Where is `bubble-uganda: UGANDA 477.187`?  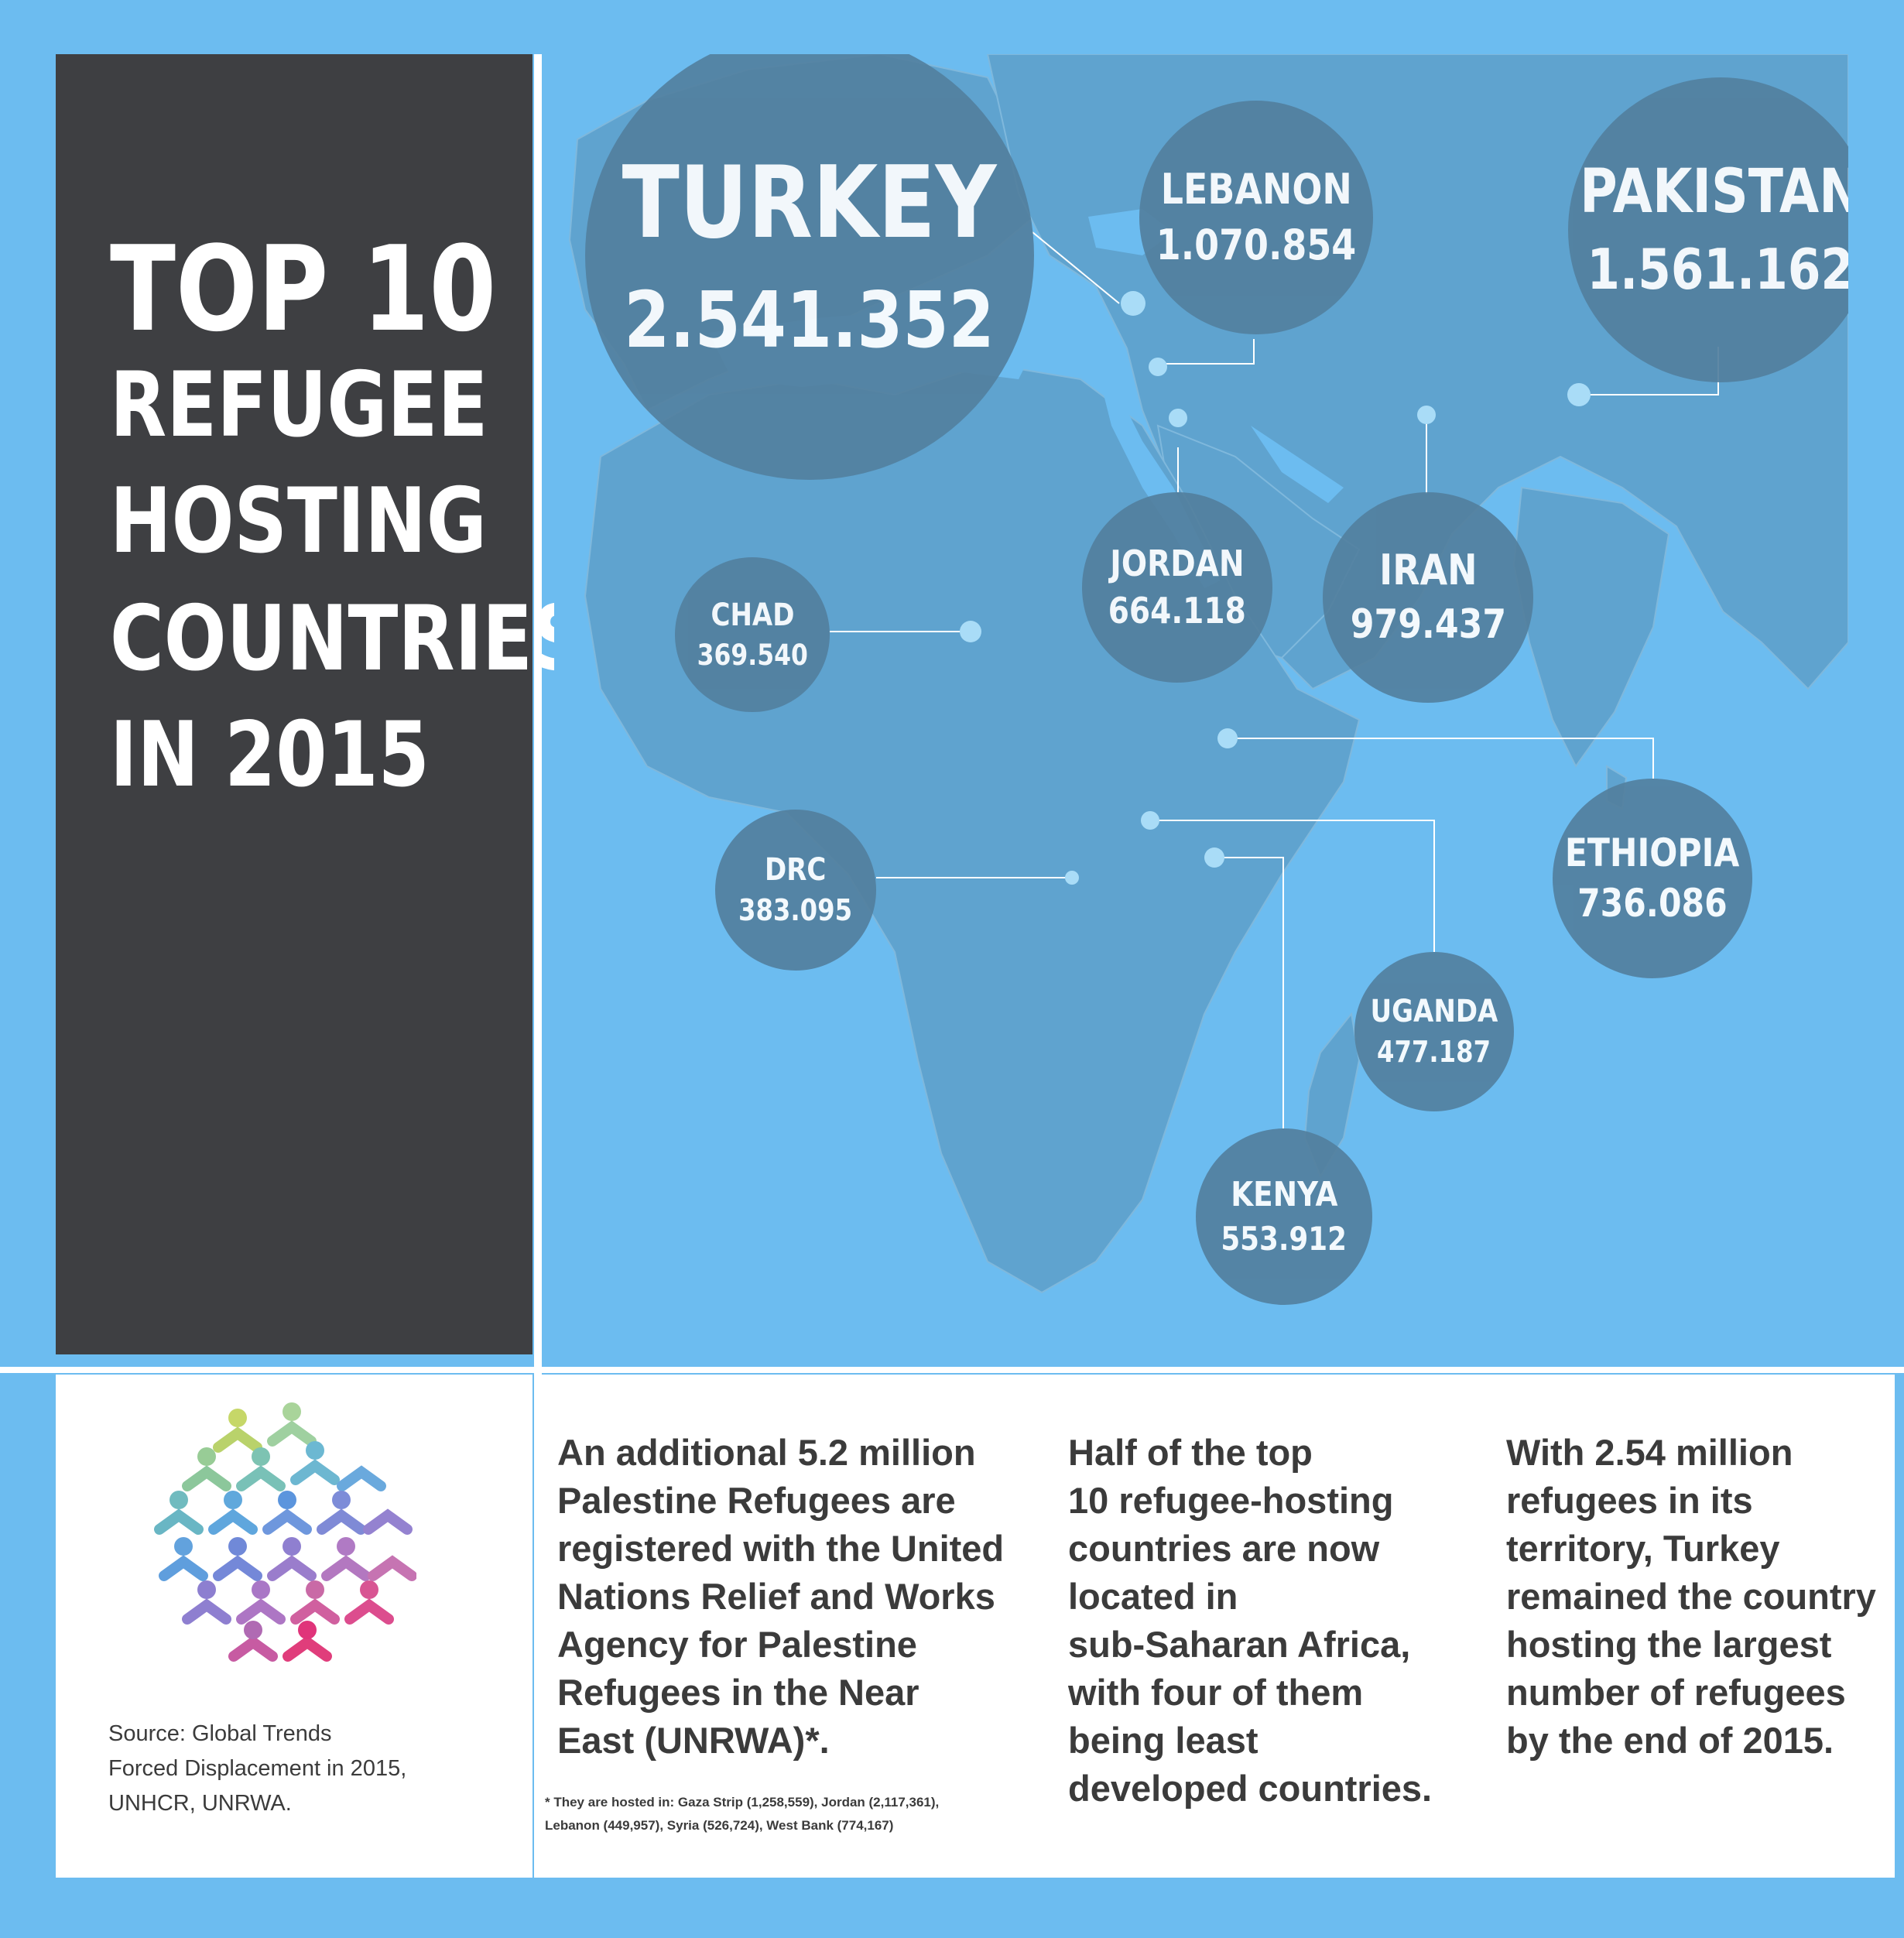 bubble-uganda: UGANDA 477.187 is located at coordinates (1434, 1031).